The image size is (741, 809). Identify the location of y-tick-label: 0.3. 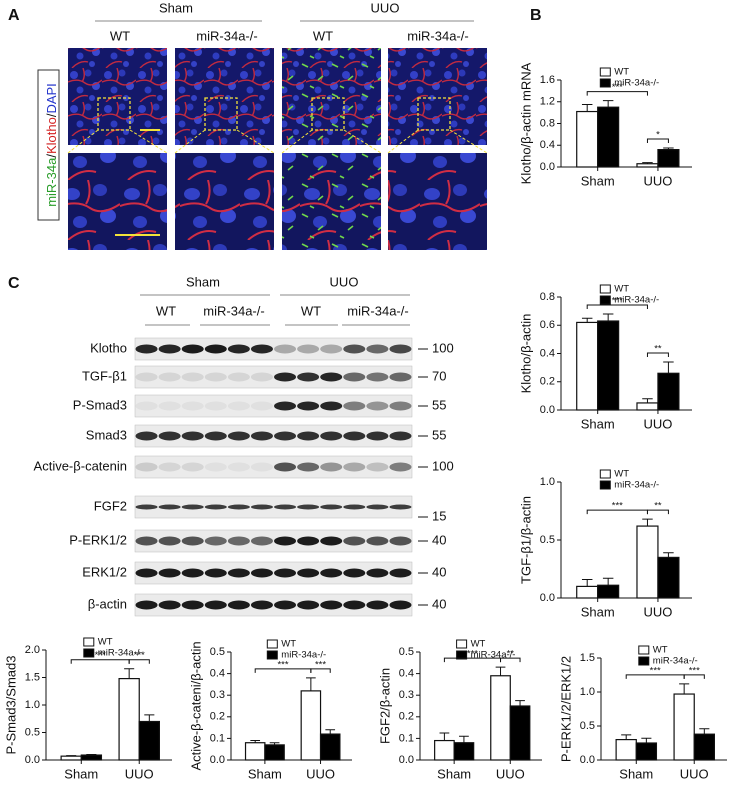
(406, 695).